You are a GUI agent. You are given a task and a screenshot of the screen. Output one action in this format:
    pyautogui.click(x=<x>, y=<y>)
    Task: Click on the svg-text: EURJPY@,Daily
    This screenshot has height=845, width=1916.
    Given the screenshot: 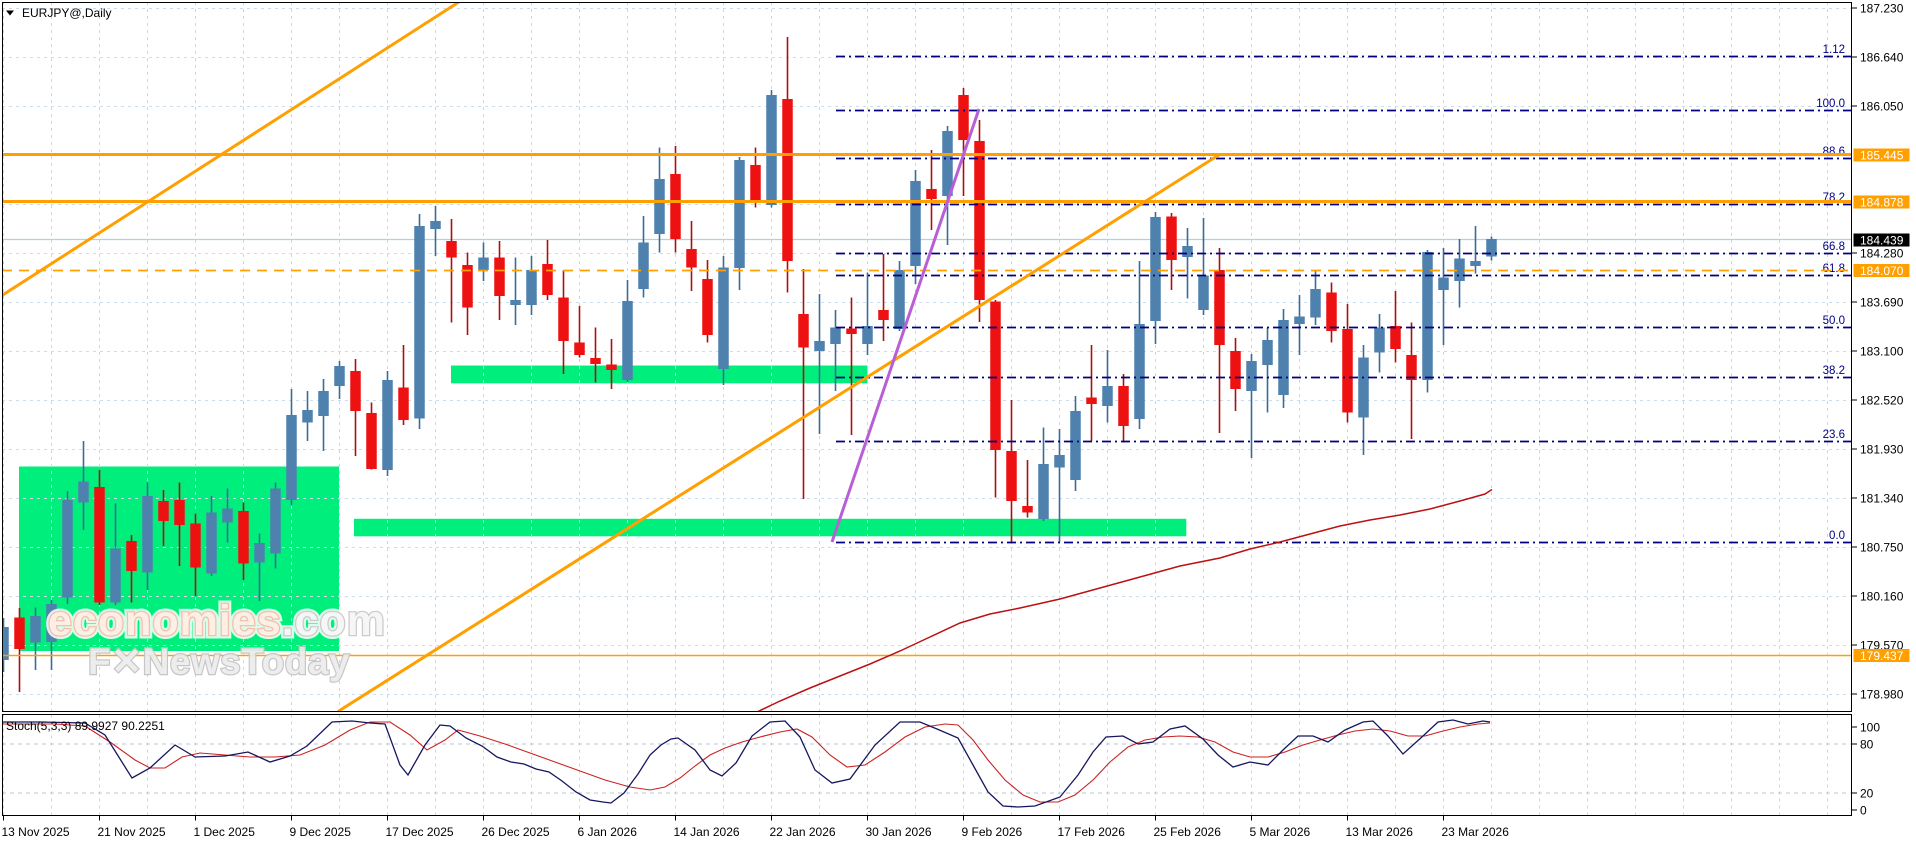 What is the action you would take?
    pyautogui.click(x=67, y=13)
    